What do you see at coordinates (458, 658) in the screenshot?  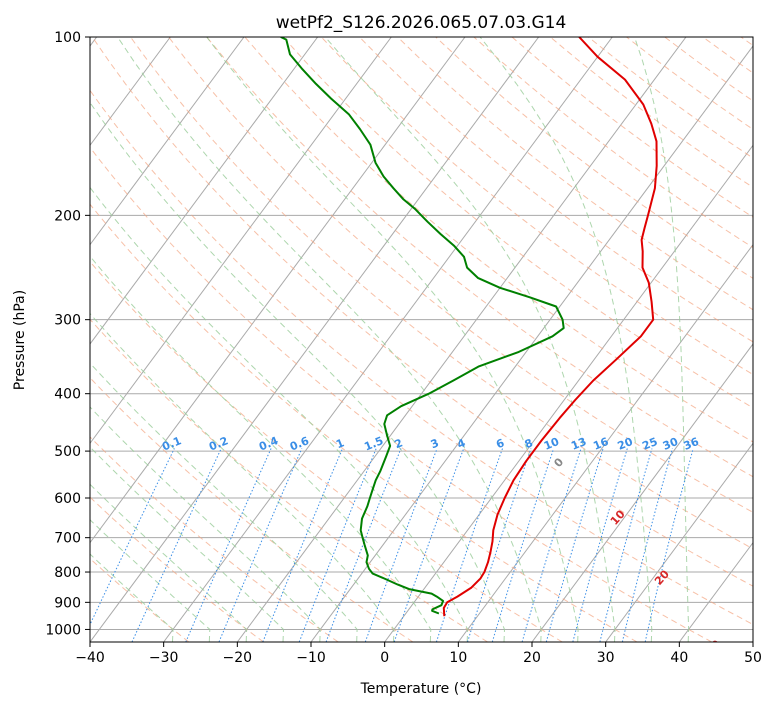 I see `x-tick-label: 10` at bounding box center [458, 658].